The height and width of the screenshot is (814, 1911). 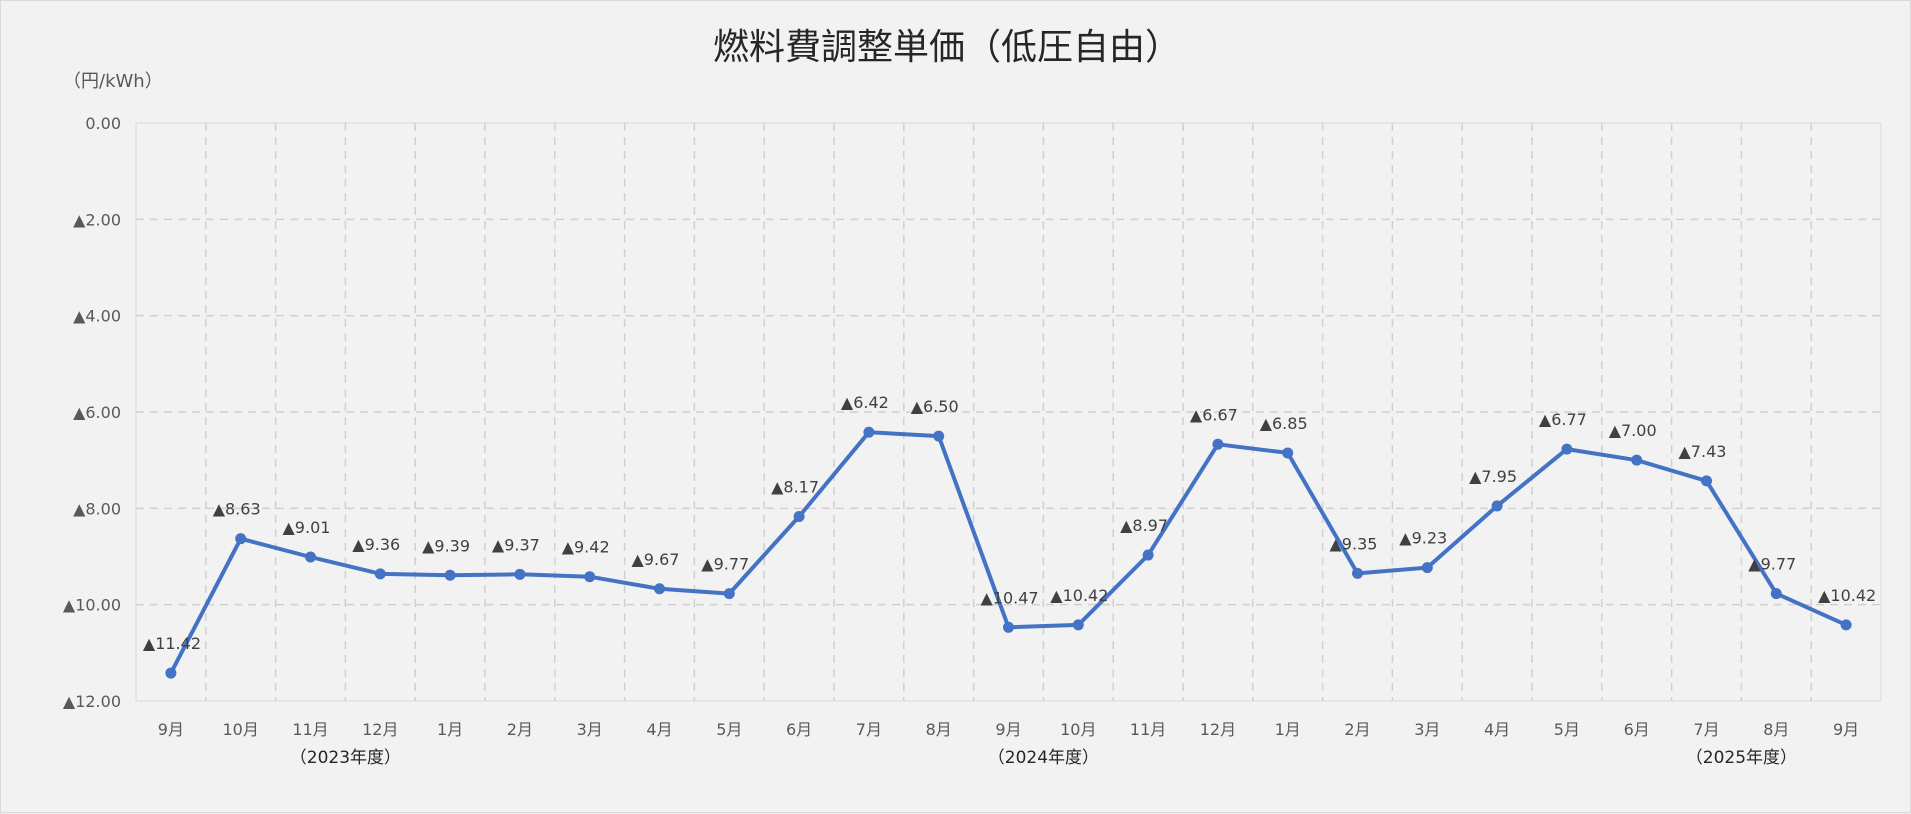 I want to click on fiscal-year-label: （2023年度）, so click(x=345, y=758).